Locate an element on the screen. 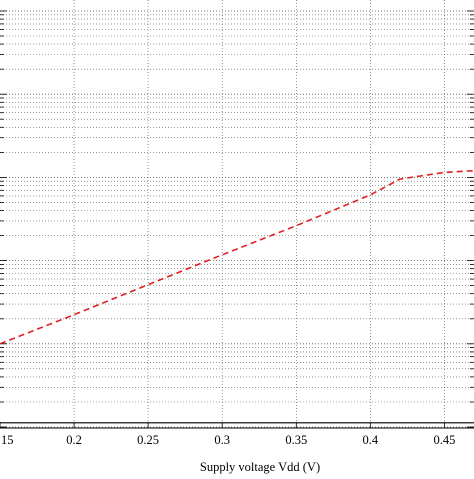  x-tick-label: 0.2 is located at coordinates (74, 440).